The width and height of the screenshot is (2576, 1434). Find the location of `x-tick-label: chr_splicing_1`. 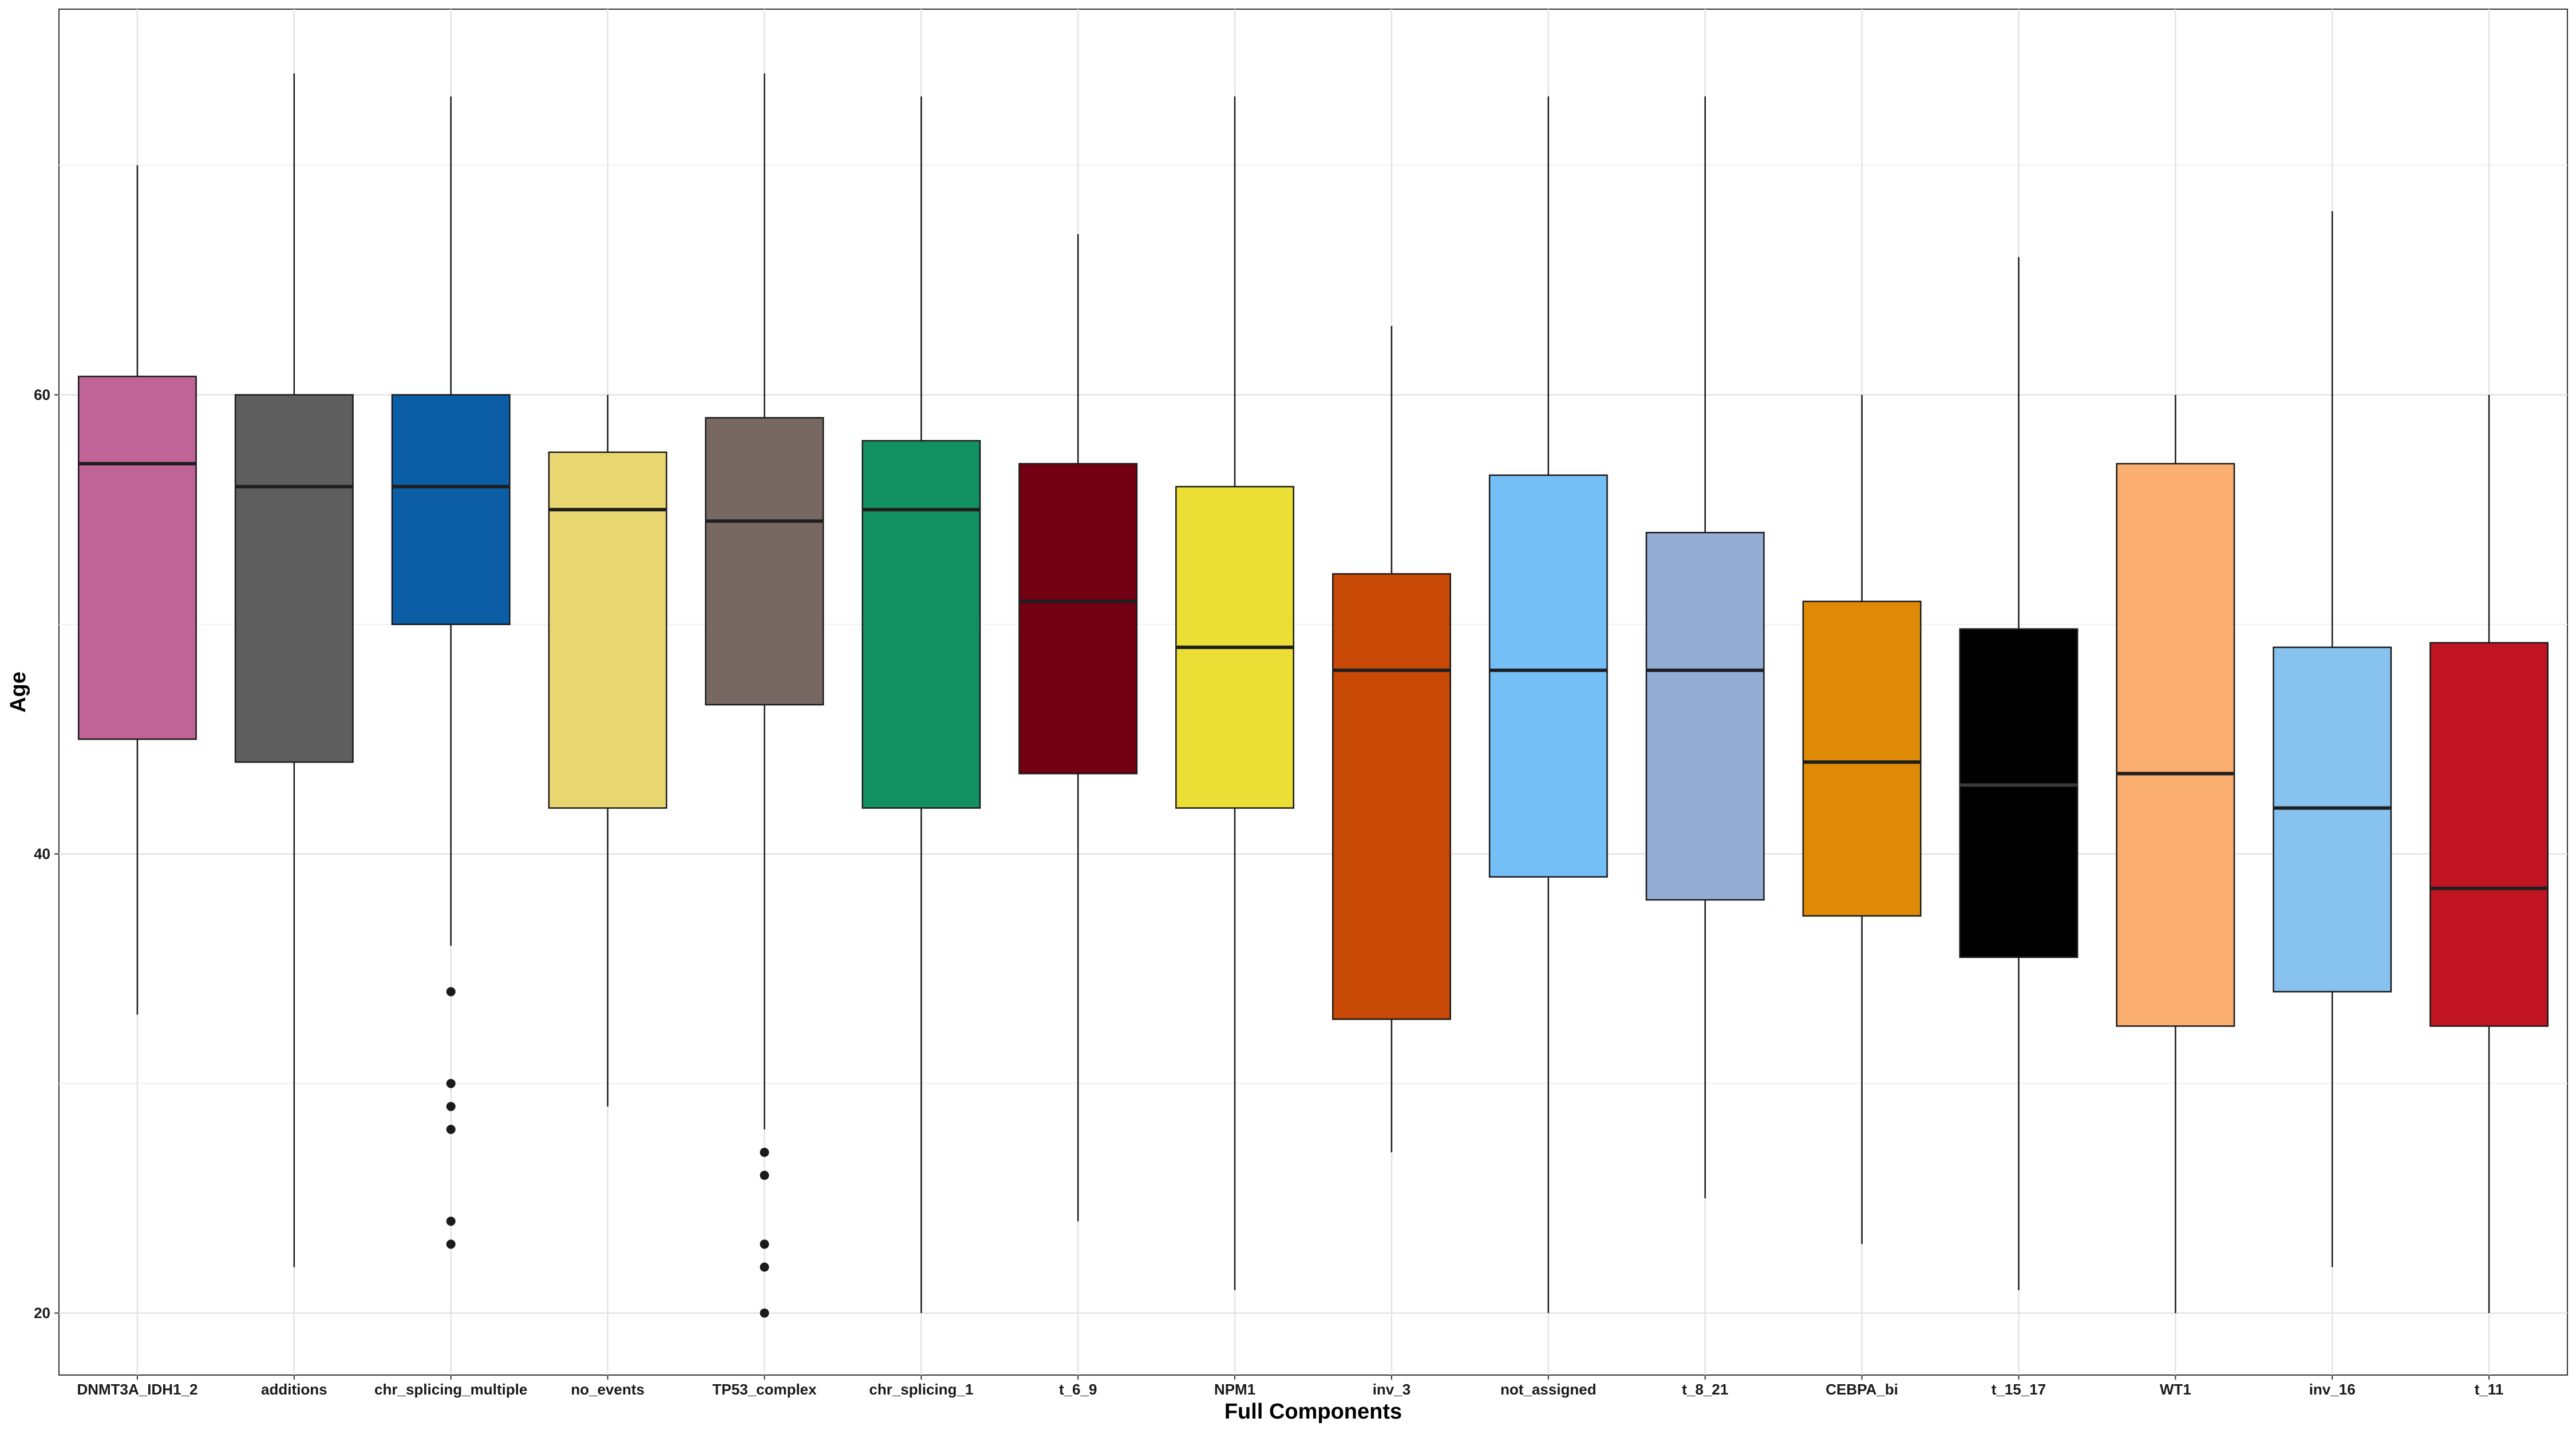

x-tick-label: chr_splicing_1 is located at coordinates (921, 1390).